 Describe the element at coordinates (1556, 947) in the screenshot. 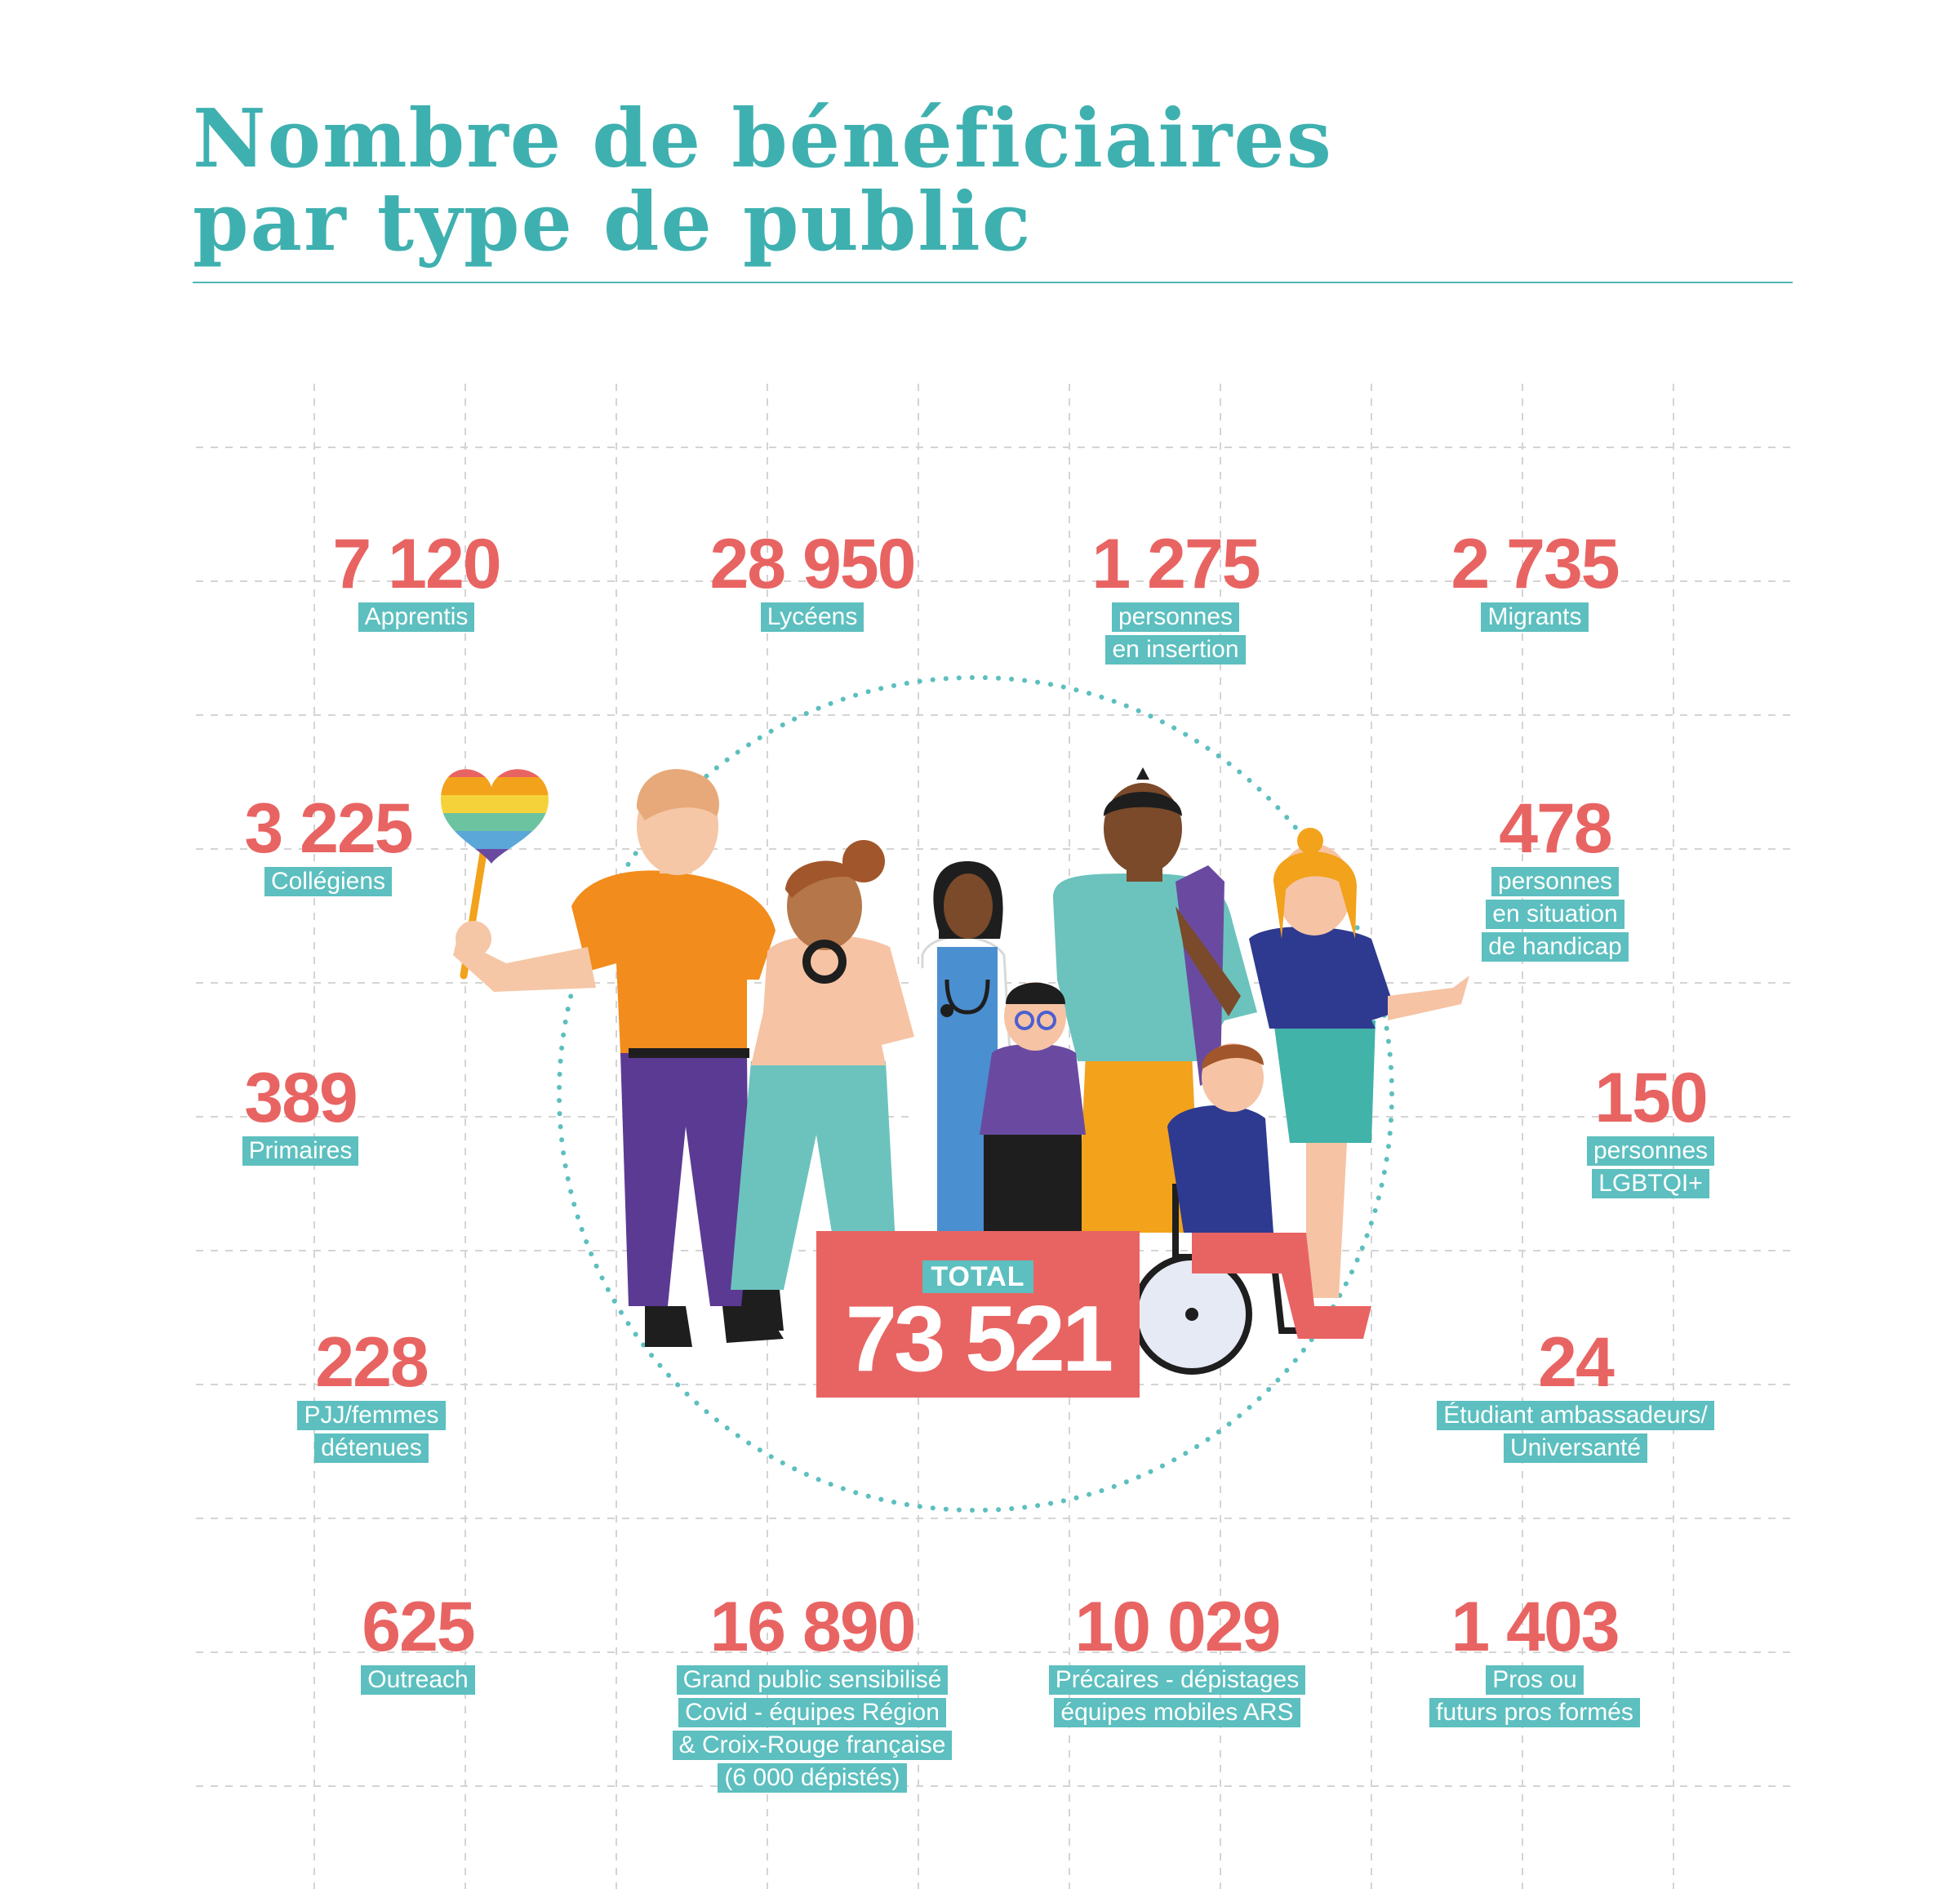

I see `stat-label: de handicap` at that location.